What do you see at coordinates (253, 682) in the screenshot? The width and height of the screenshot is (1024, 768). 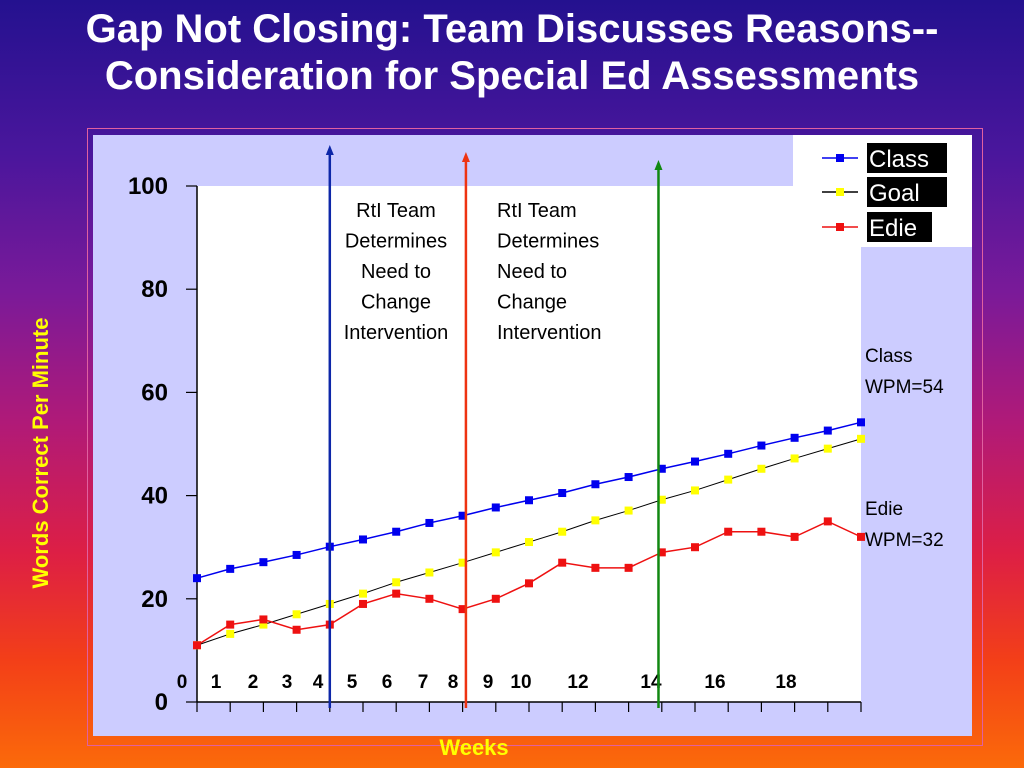 I see `x-tick-label: 2` at bounding box center [253, 682].